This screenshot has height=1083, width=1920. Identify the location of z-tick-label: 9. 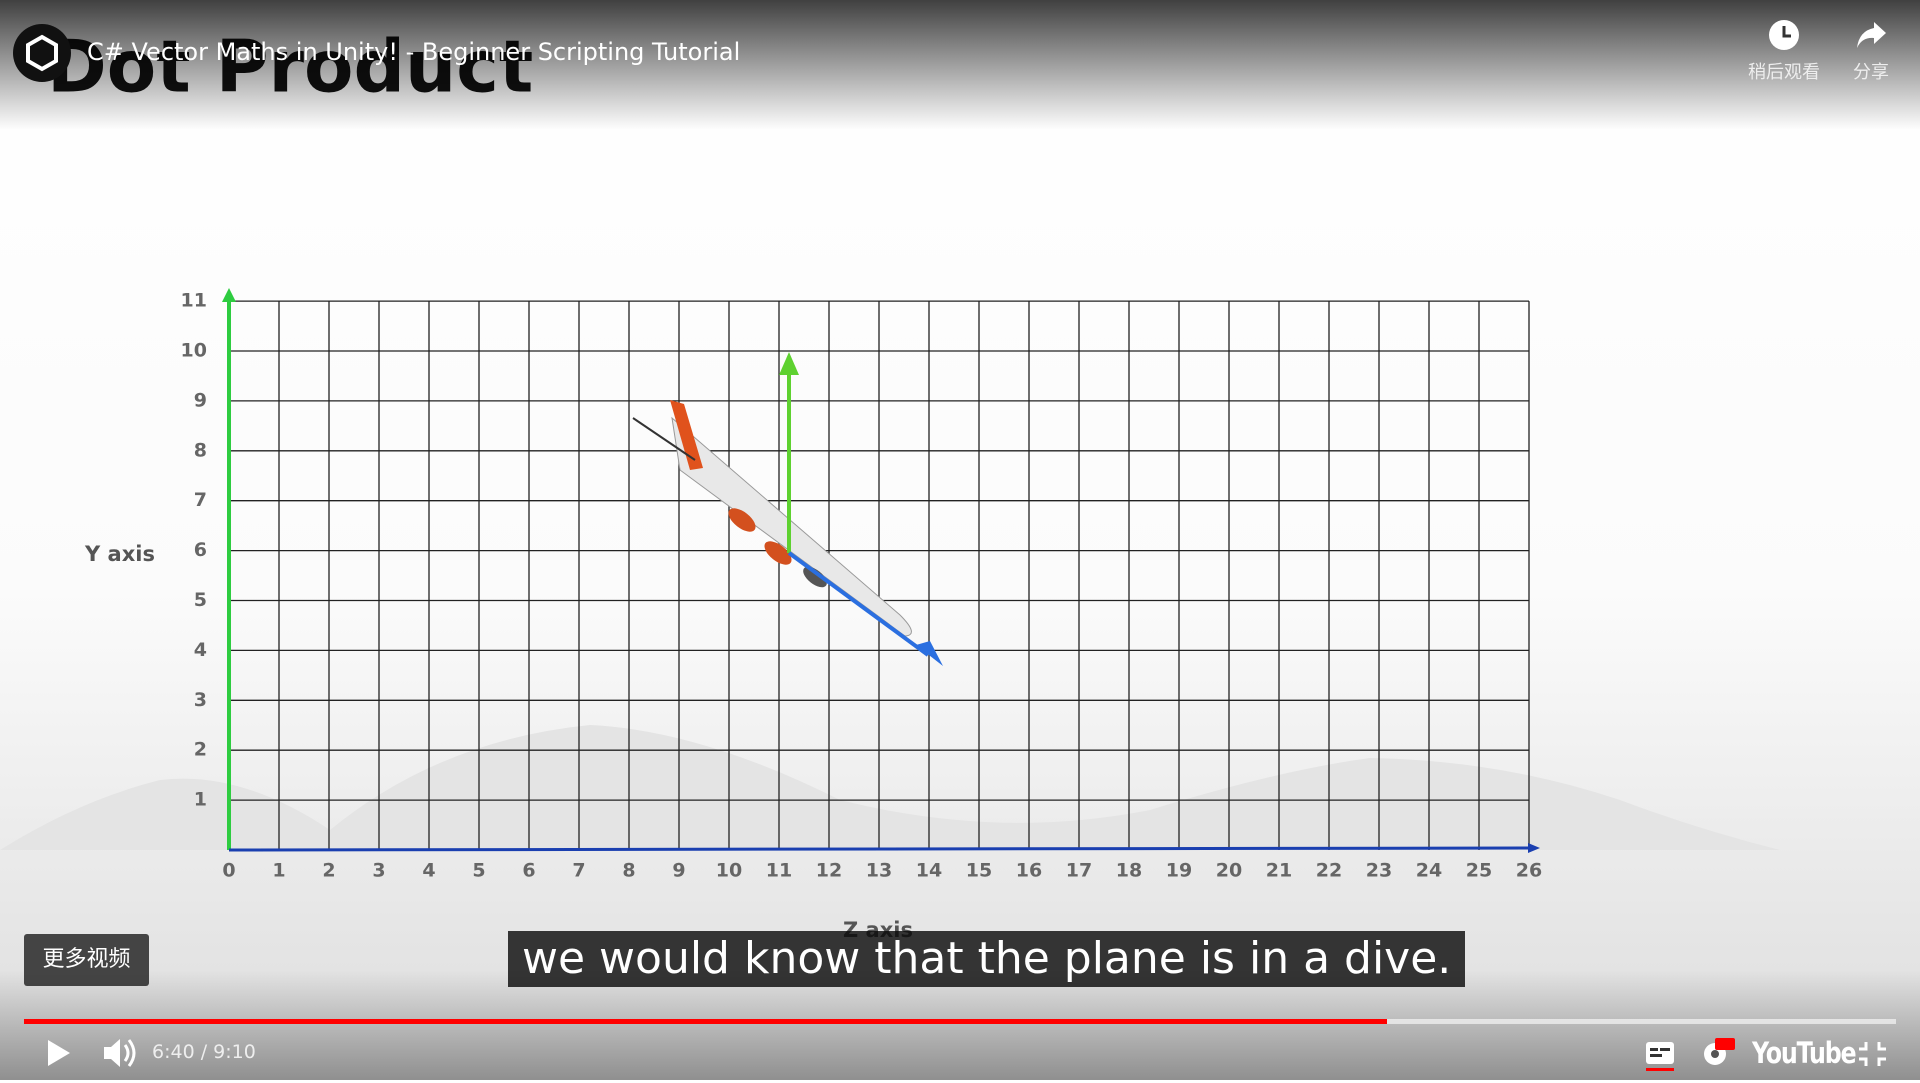
(678, 871).